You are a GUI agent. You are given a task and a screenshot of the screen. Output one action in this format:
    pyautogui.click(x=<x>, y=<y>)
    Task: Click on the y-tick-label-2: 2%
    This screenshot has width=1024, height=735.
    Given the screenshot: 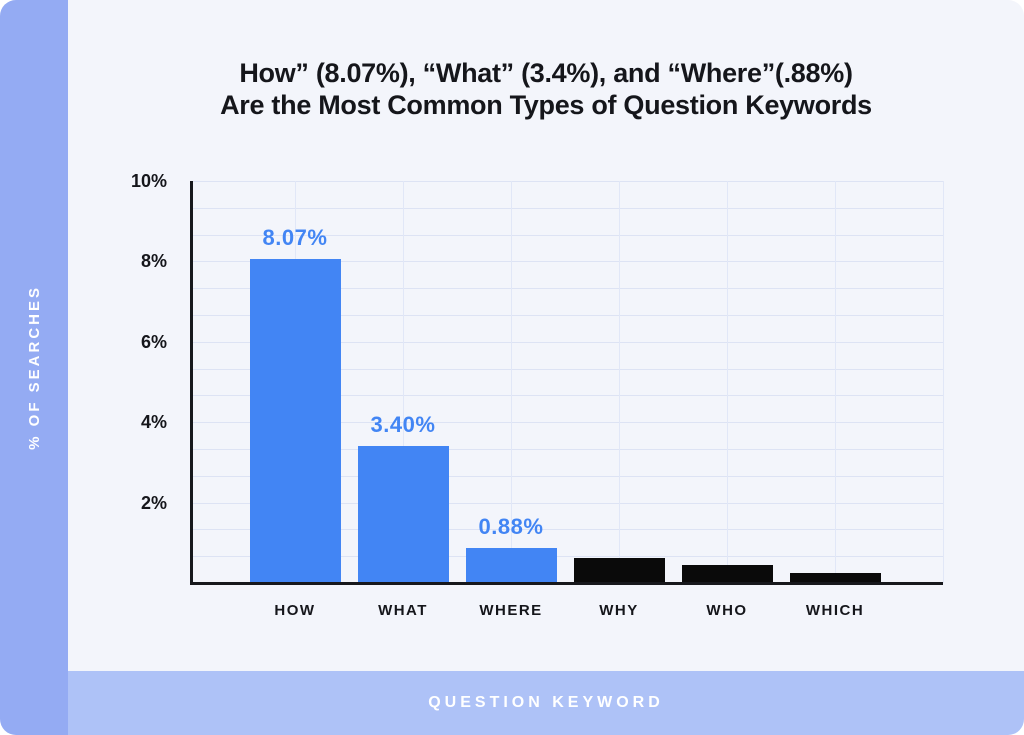 What is the action you would take?
    pyautogui.click(x=153, y=502)
    